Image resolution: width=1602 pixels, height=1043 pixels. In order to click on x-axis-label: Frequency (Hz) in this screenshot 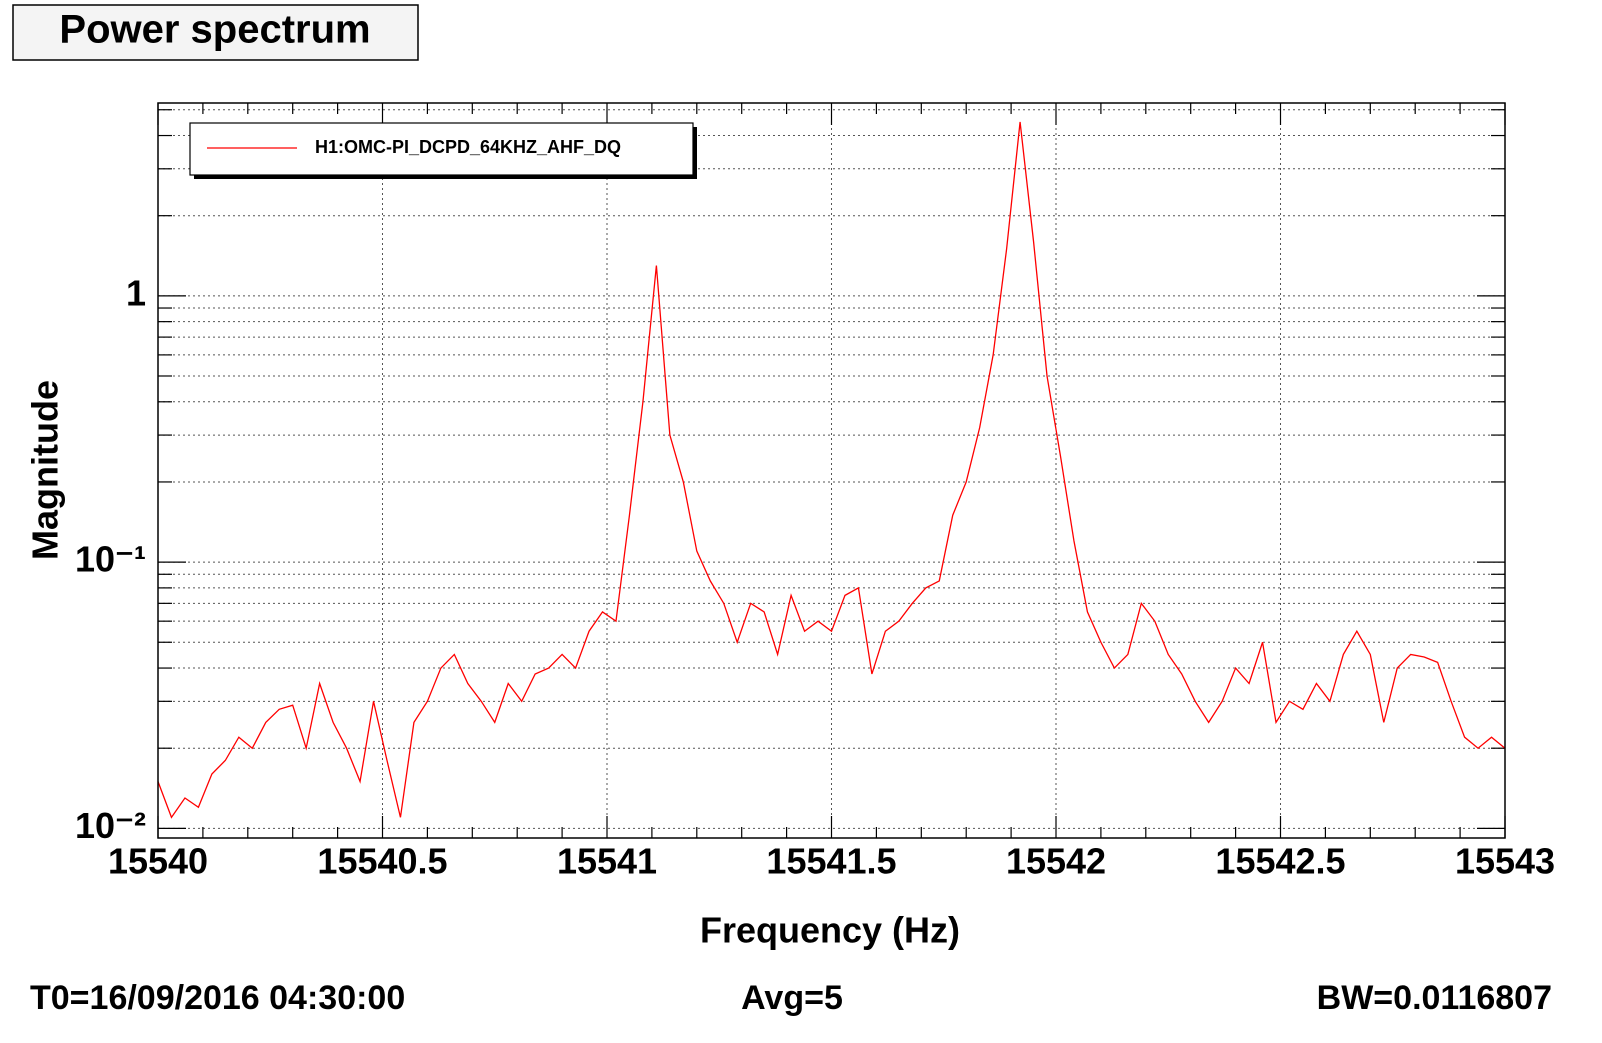, I will do `click(830, 930)`.